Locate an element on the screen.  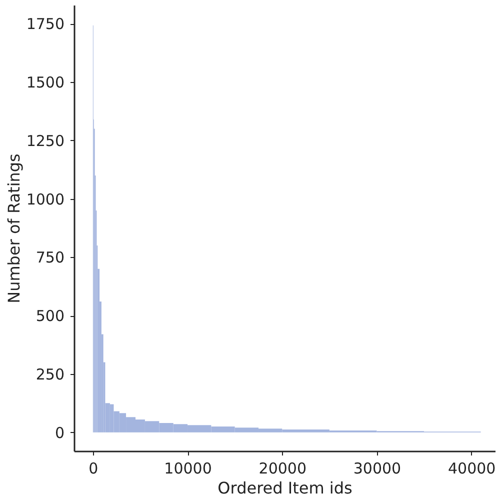
y-tick-label: 1500 is located at coordinates (45, 83).